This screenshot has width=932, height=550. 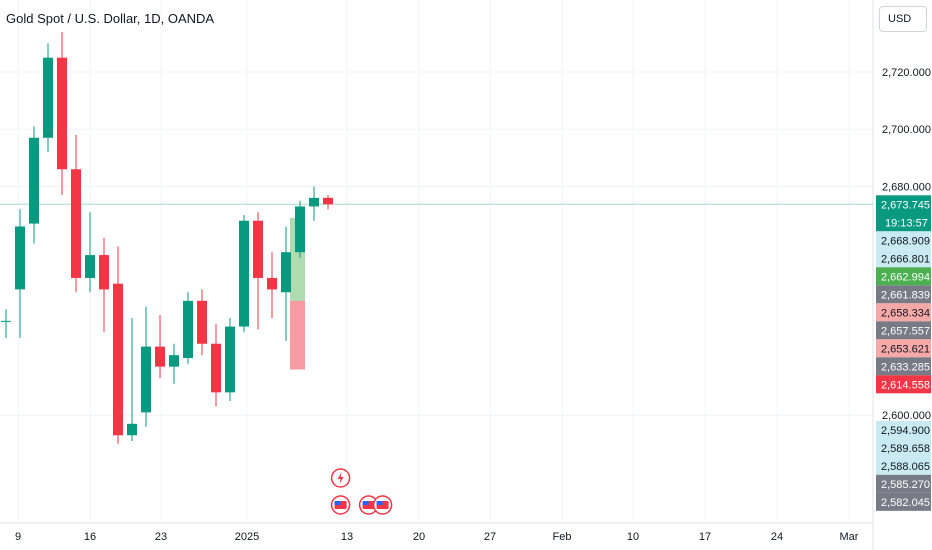 What do you see at coordinates (633, 537) in the screenshot?
I see `time-tick-label: 10` at bounding box center [633, 537].